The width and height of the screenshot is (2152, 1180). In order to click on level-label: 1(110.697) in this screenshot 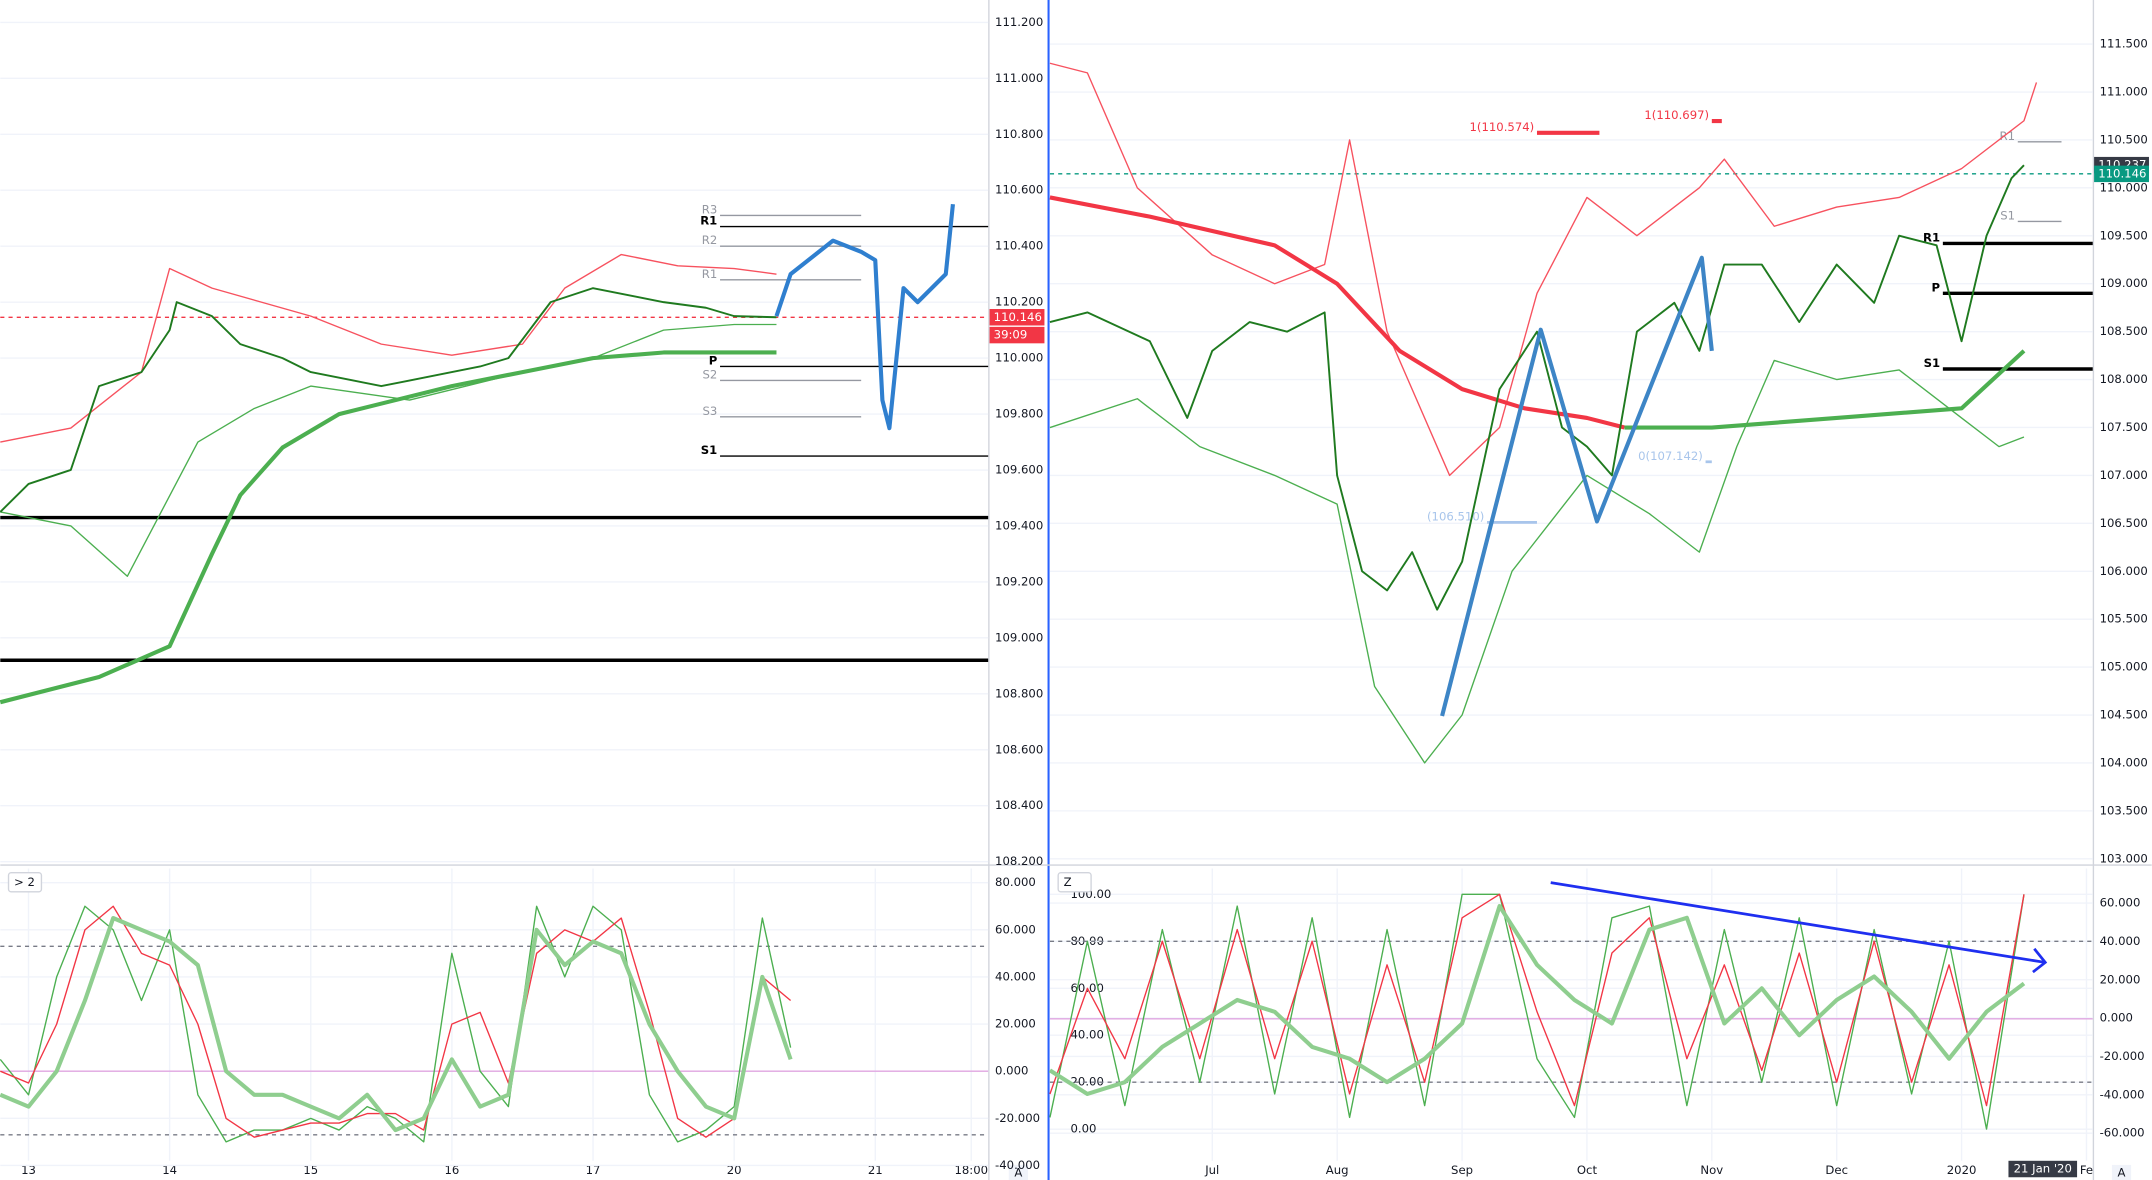, I will do `click(1676, 115)`.